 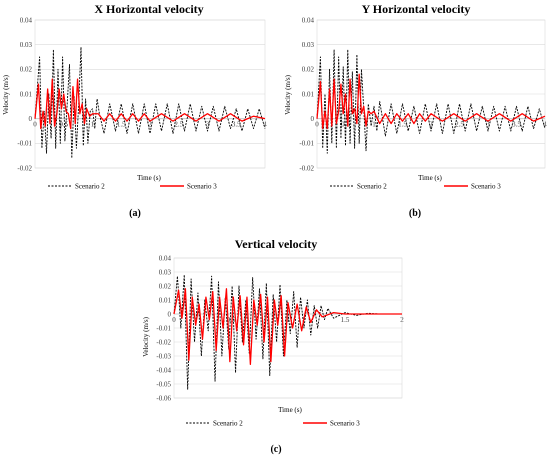 I want to click on panel-caption: (b), so click(x=415, y=213).